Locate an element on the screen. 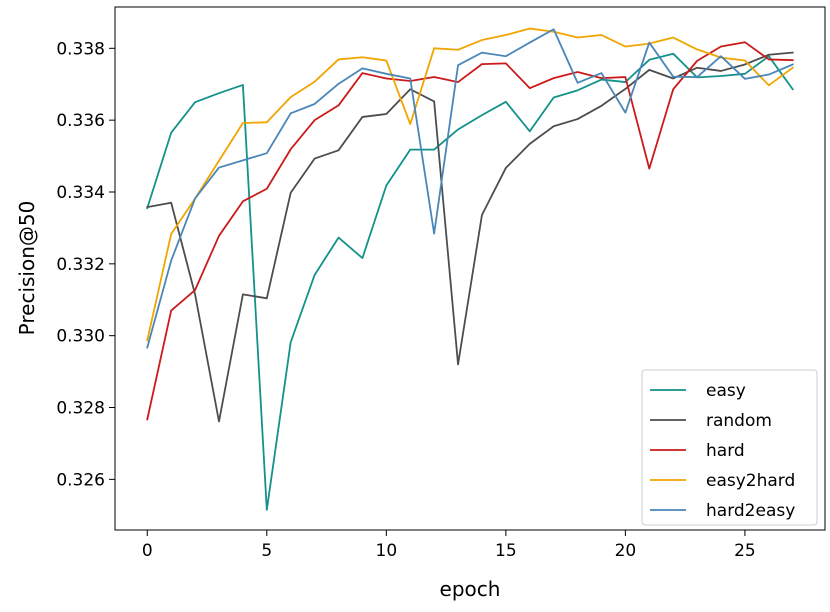 This screenshot has width=830, height=612. y-axis-label: Precision@50 is located at coordinates (27, 268).